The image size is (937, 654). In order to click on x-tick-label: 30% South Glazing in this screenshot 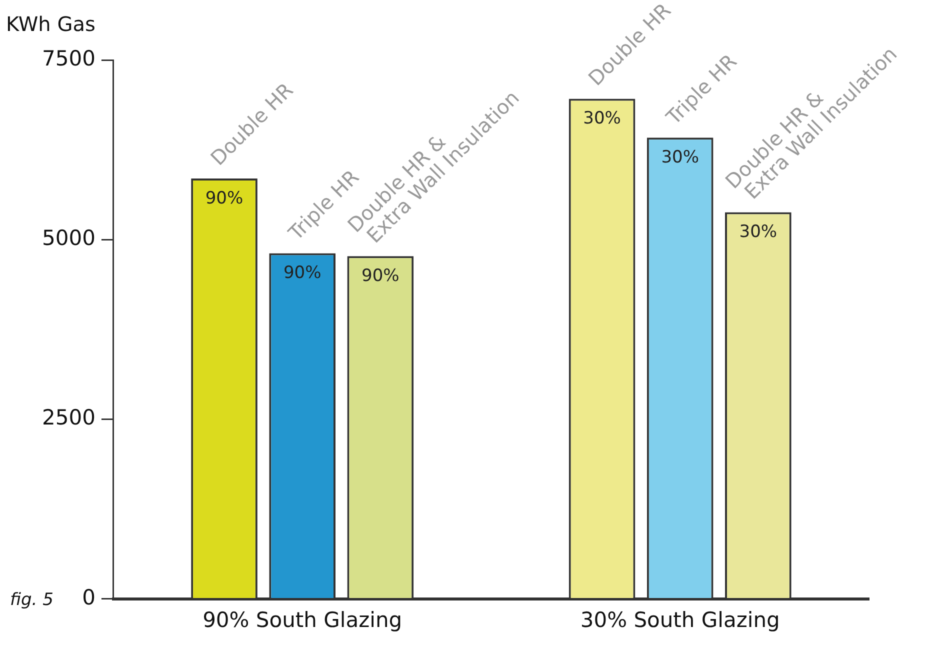, I will do `click(680, 620)`.